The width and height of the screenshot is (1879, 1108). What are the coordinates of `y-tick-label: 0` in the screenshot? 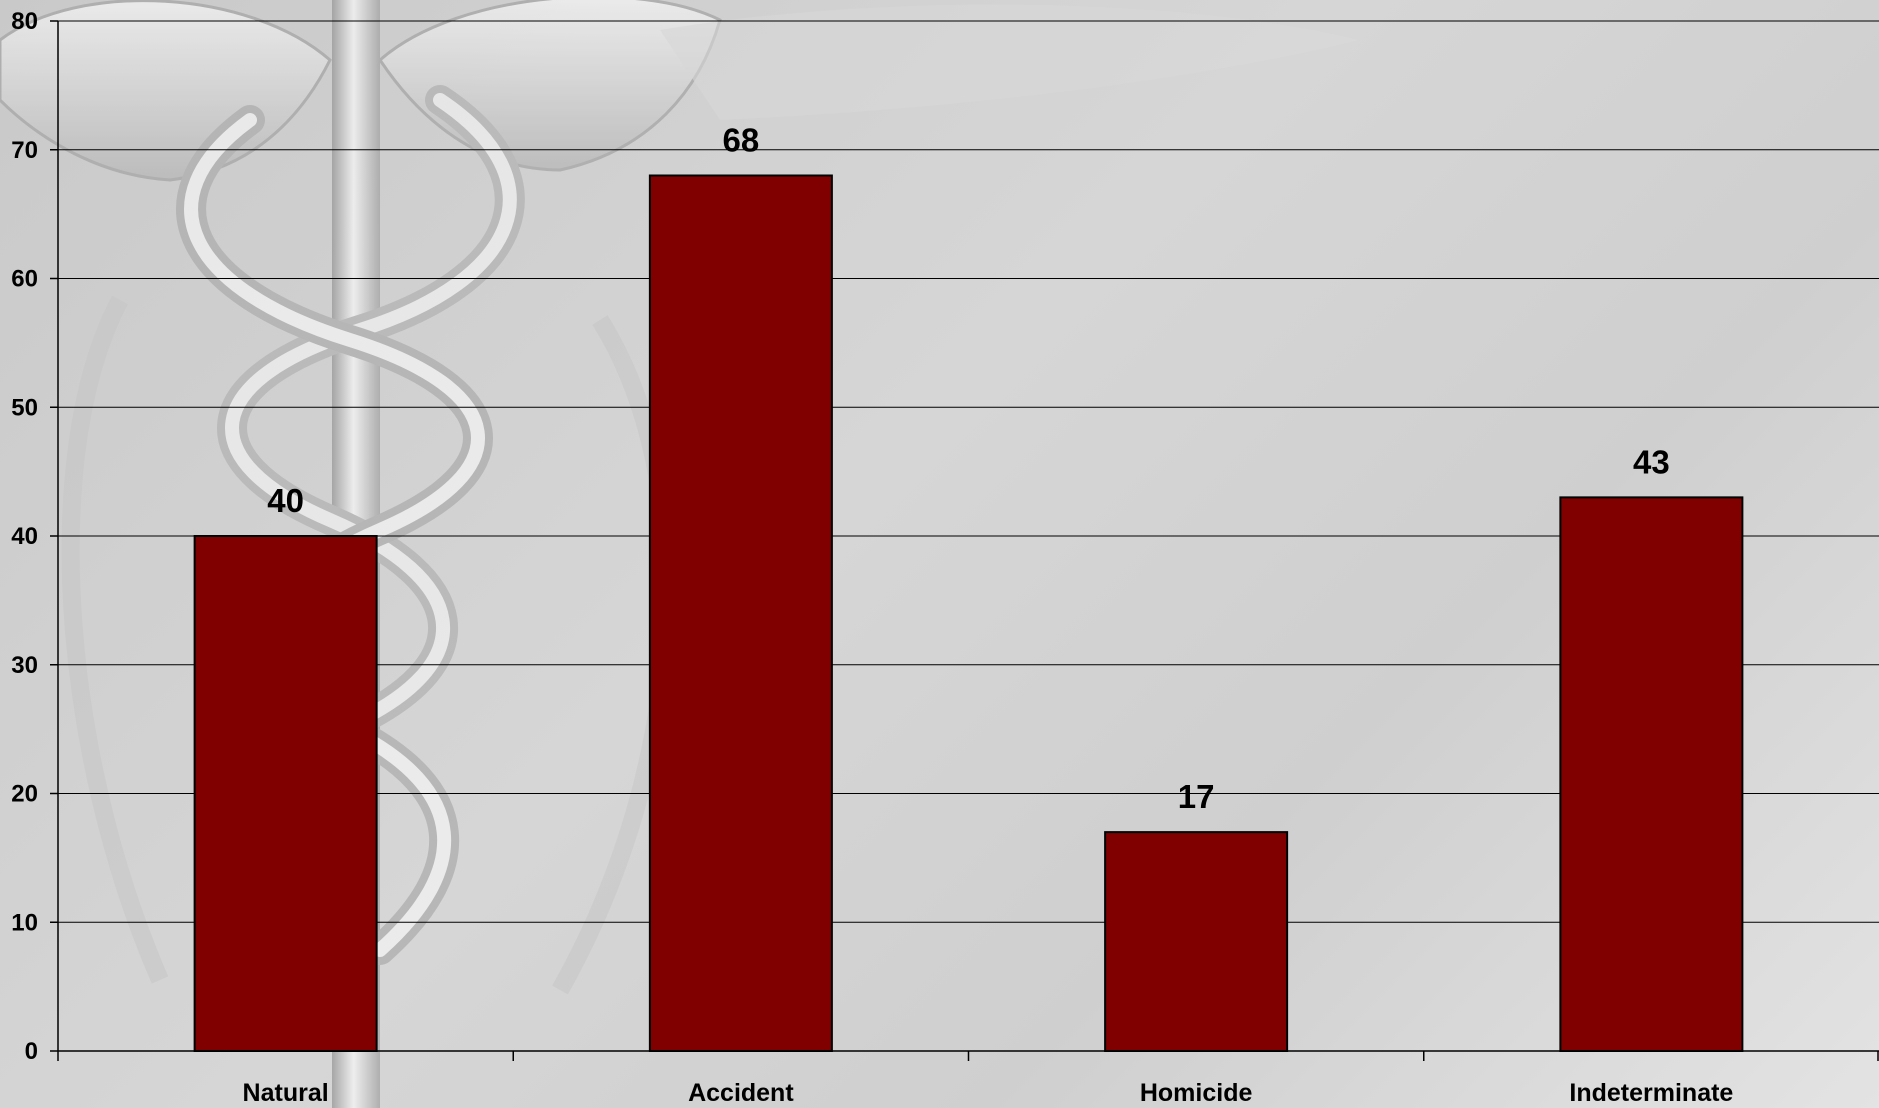 It's located at (31, 1051).